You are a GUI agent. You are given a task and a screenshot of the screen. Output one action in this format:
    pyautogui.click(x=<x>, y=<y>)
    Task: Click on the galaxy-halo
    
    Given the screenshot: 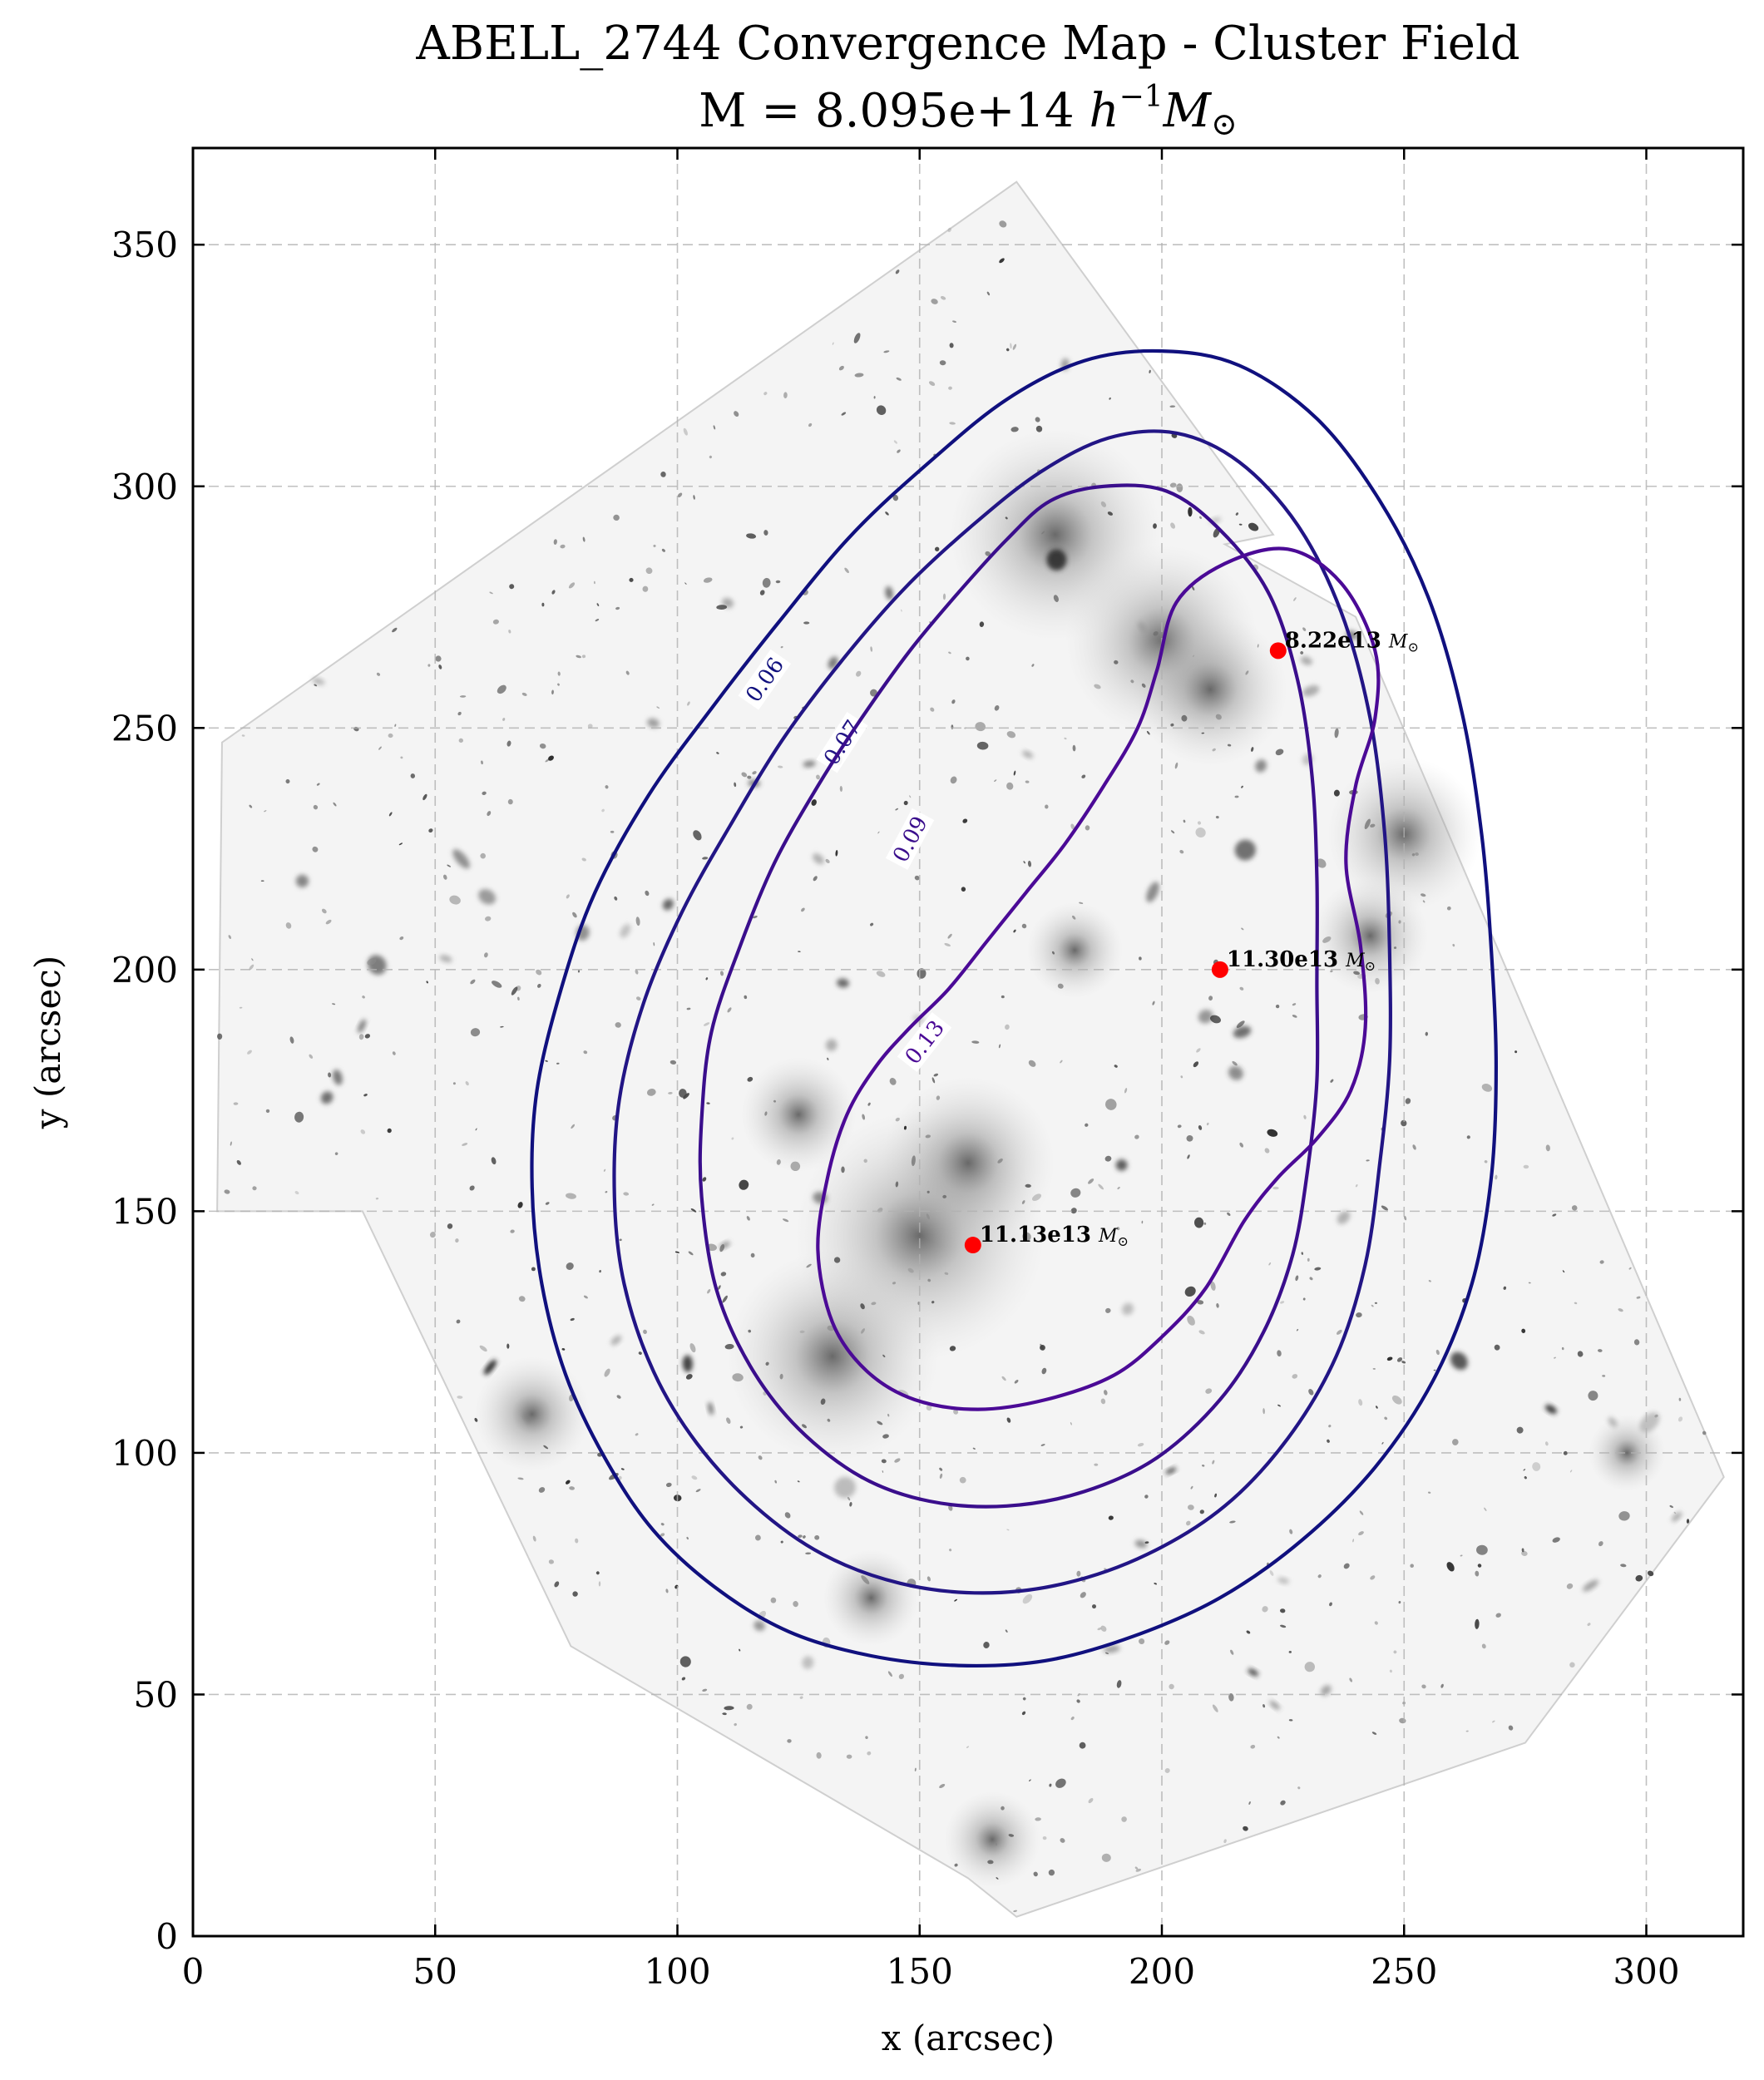 What is the action you would take?
    pyautogui.click(x=1075, y=951)
    